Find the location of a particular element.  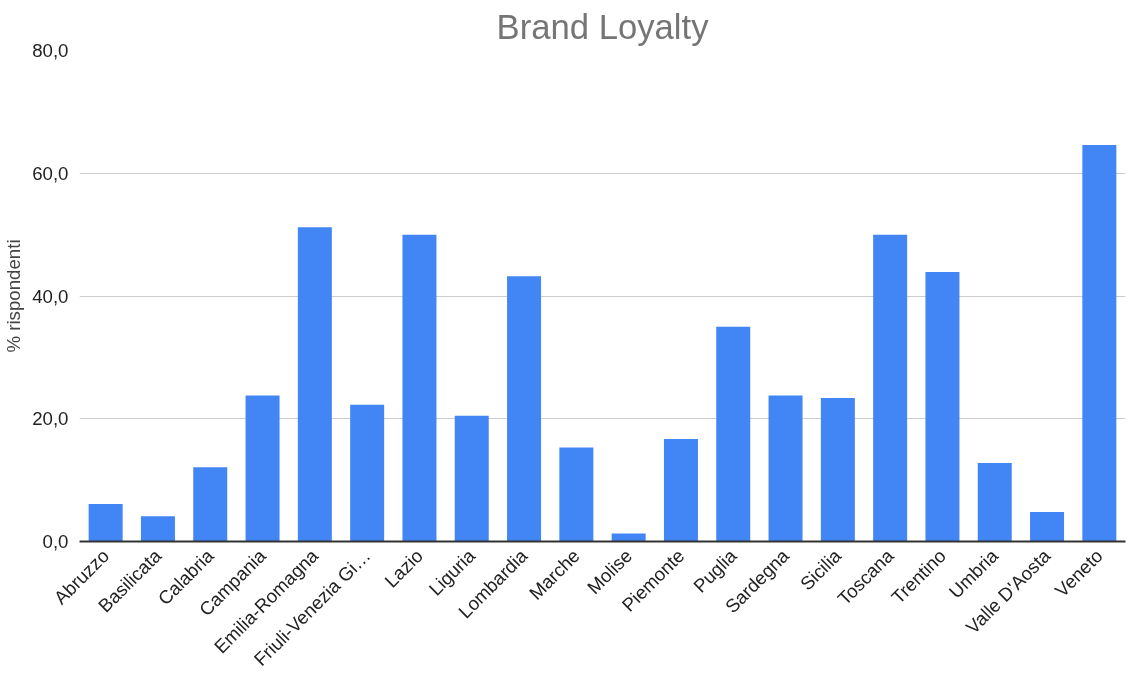

y-tick-label: 60,0 is located at coordinates (50, 173).